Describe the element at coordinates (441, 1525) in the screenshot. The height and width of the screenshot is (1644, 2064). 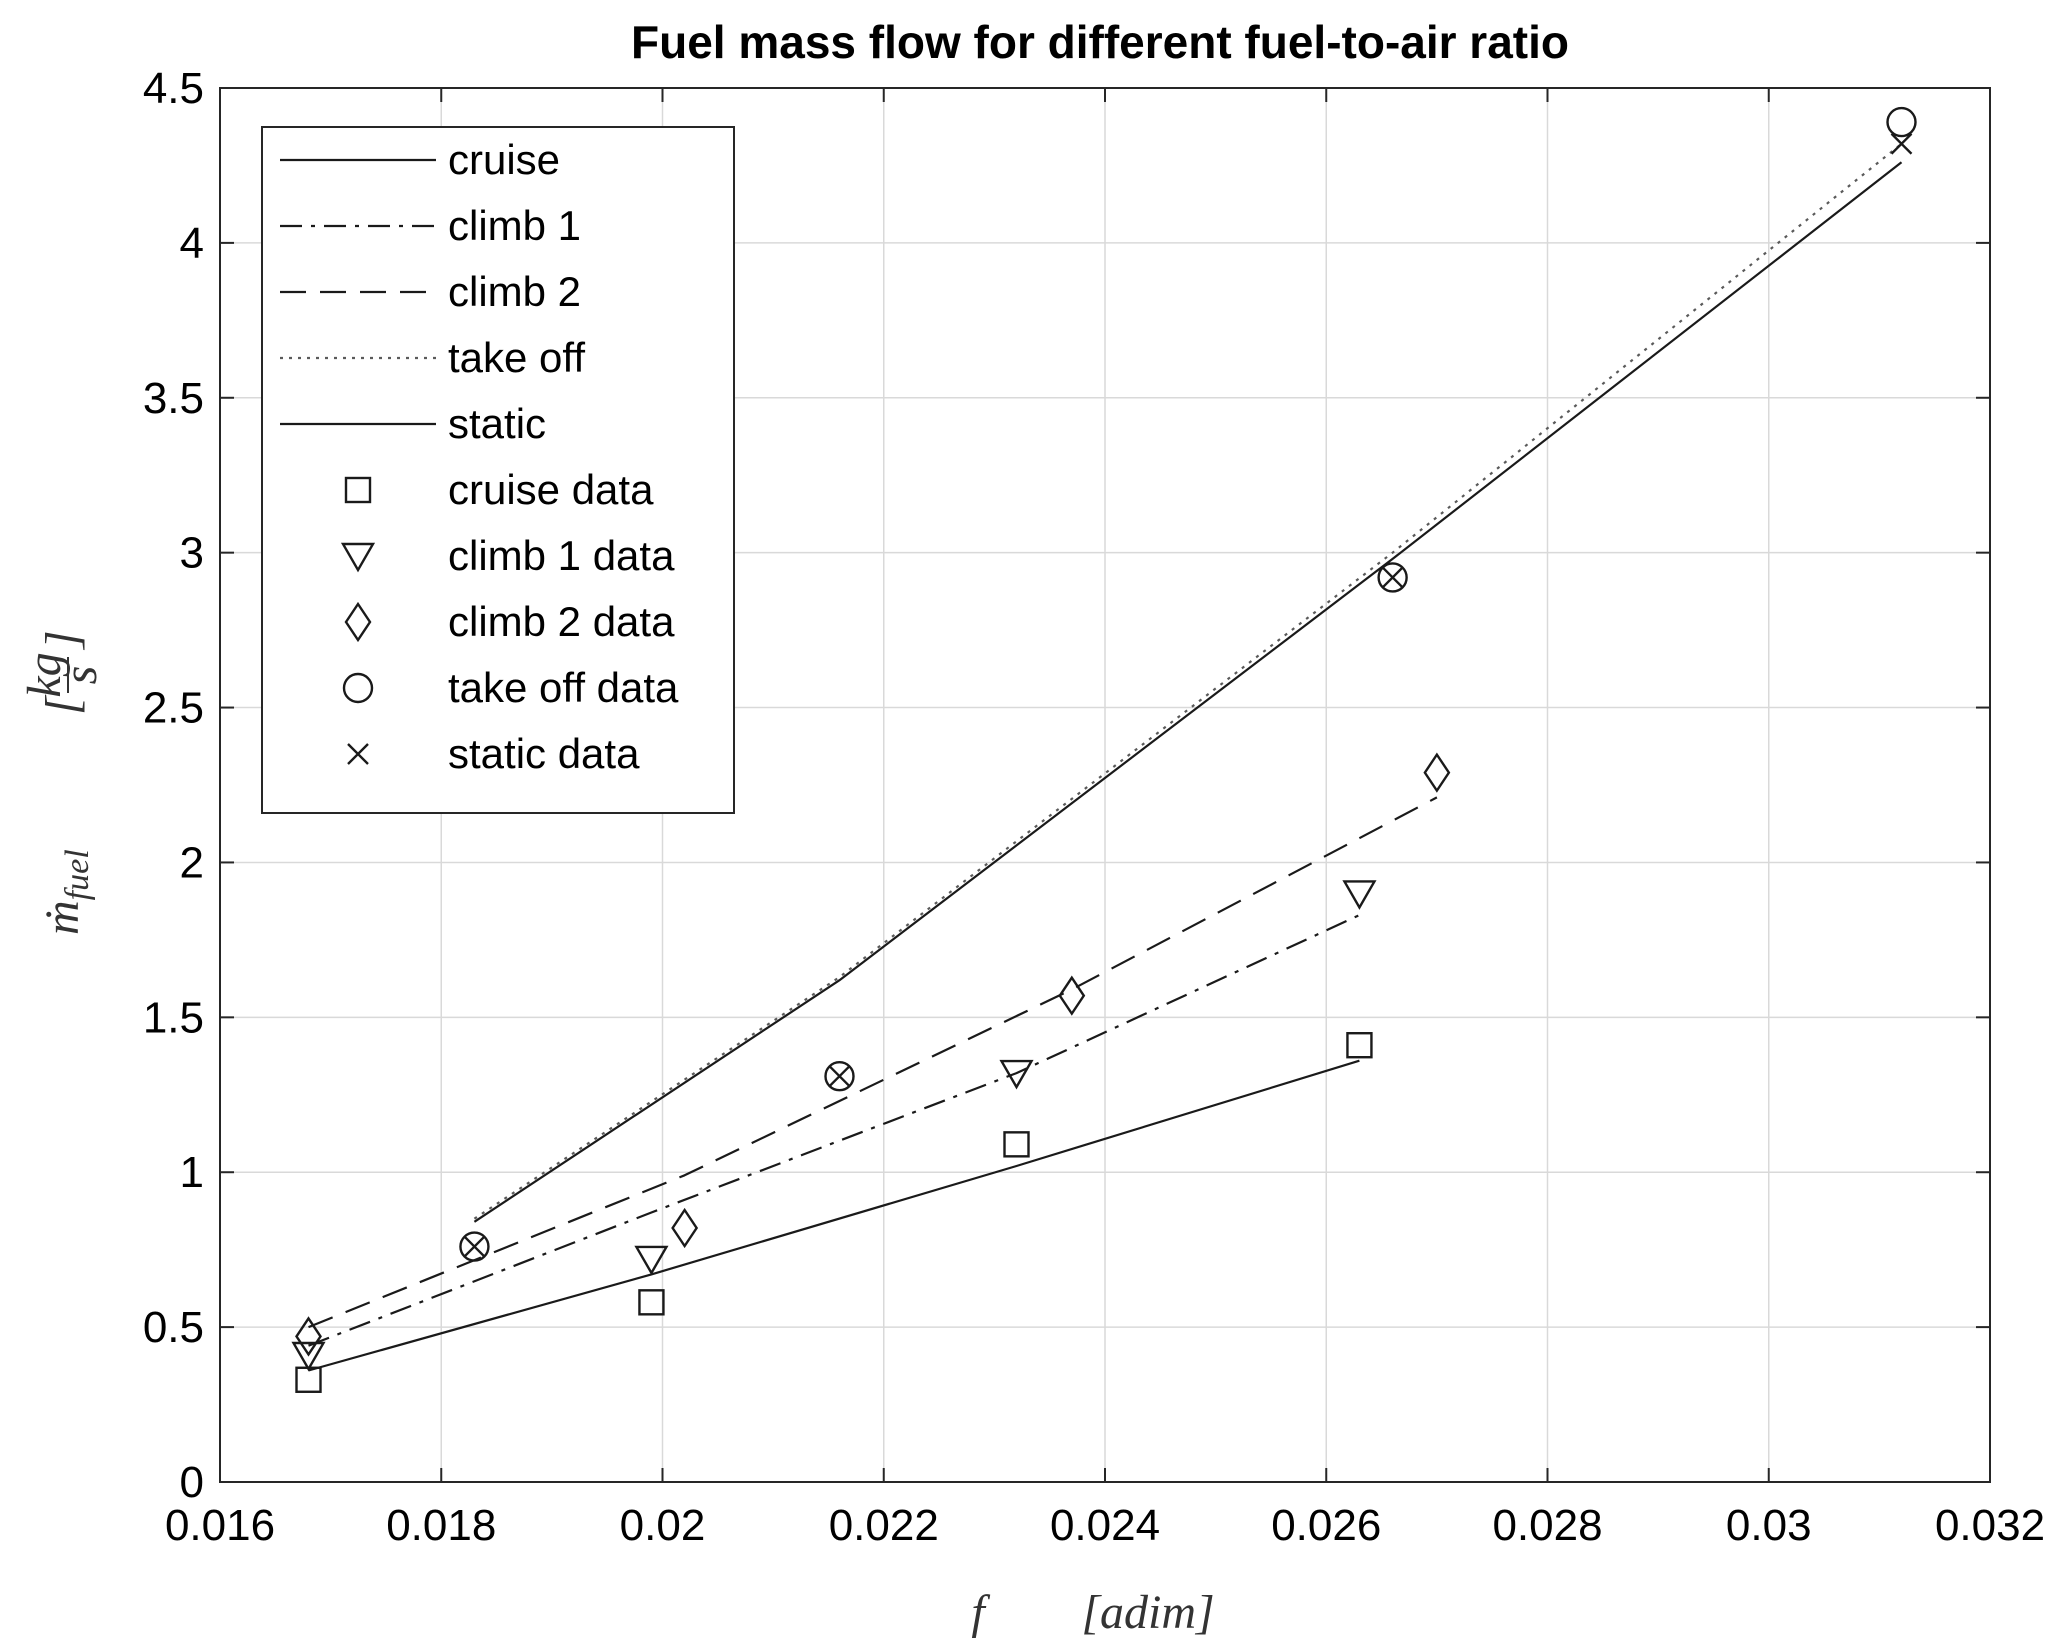
I see `x-tick-label: 0.018` at that location.